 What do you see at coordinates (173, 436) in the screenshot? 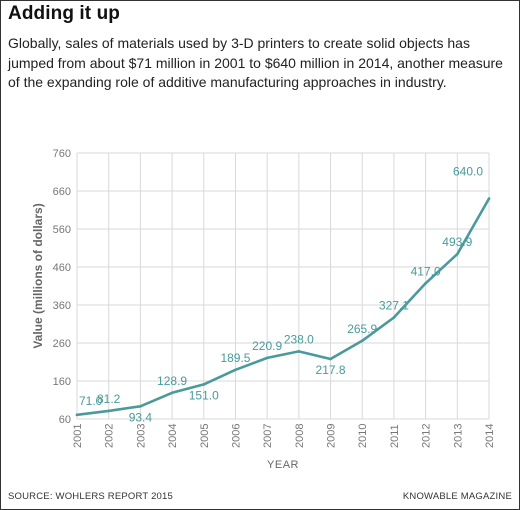
I see `x-tick-label: 2004` at bounding box center [173, 436].